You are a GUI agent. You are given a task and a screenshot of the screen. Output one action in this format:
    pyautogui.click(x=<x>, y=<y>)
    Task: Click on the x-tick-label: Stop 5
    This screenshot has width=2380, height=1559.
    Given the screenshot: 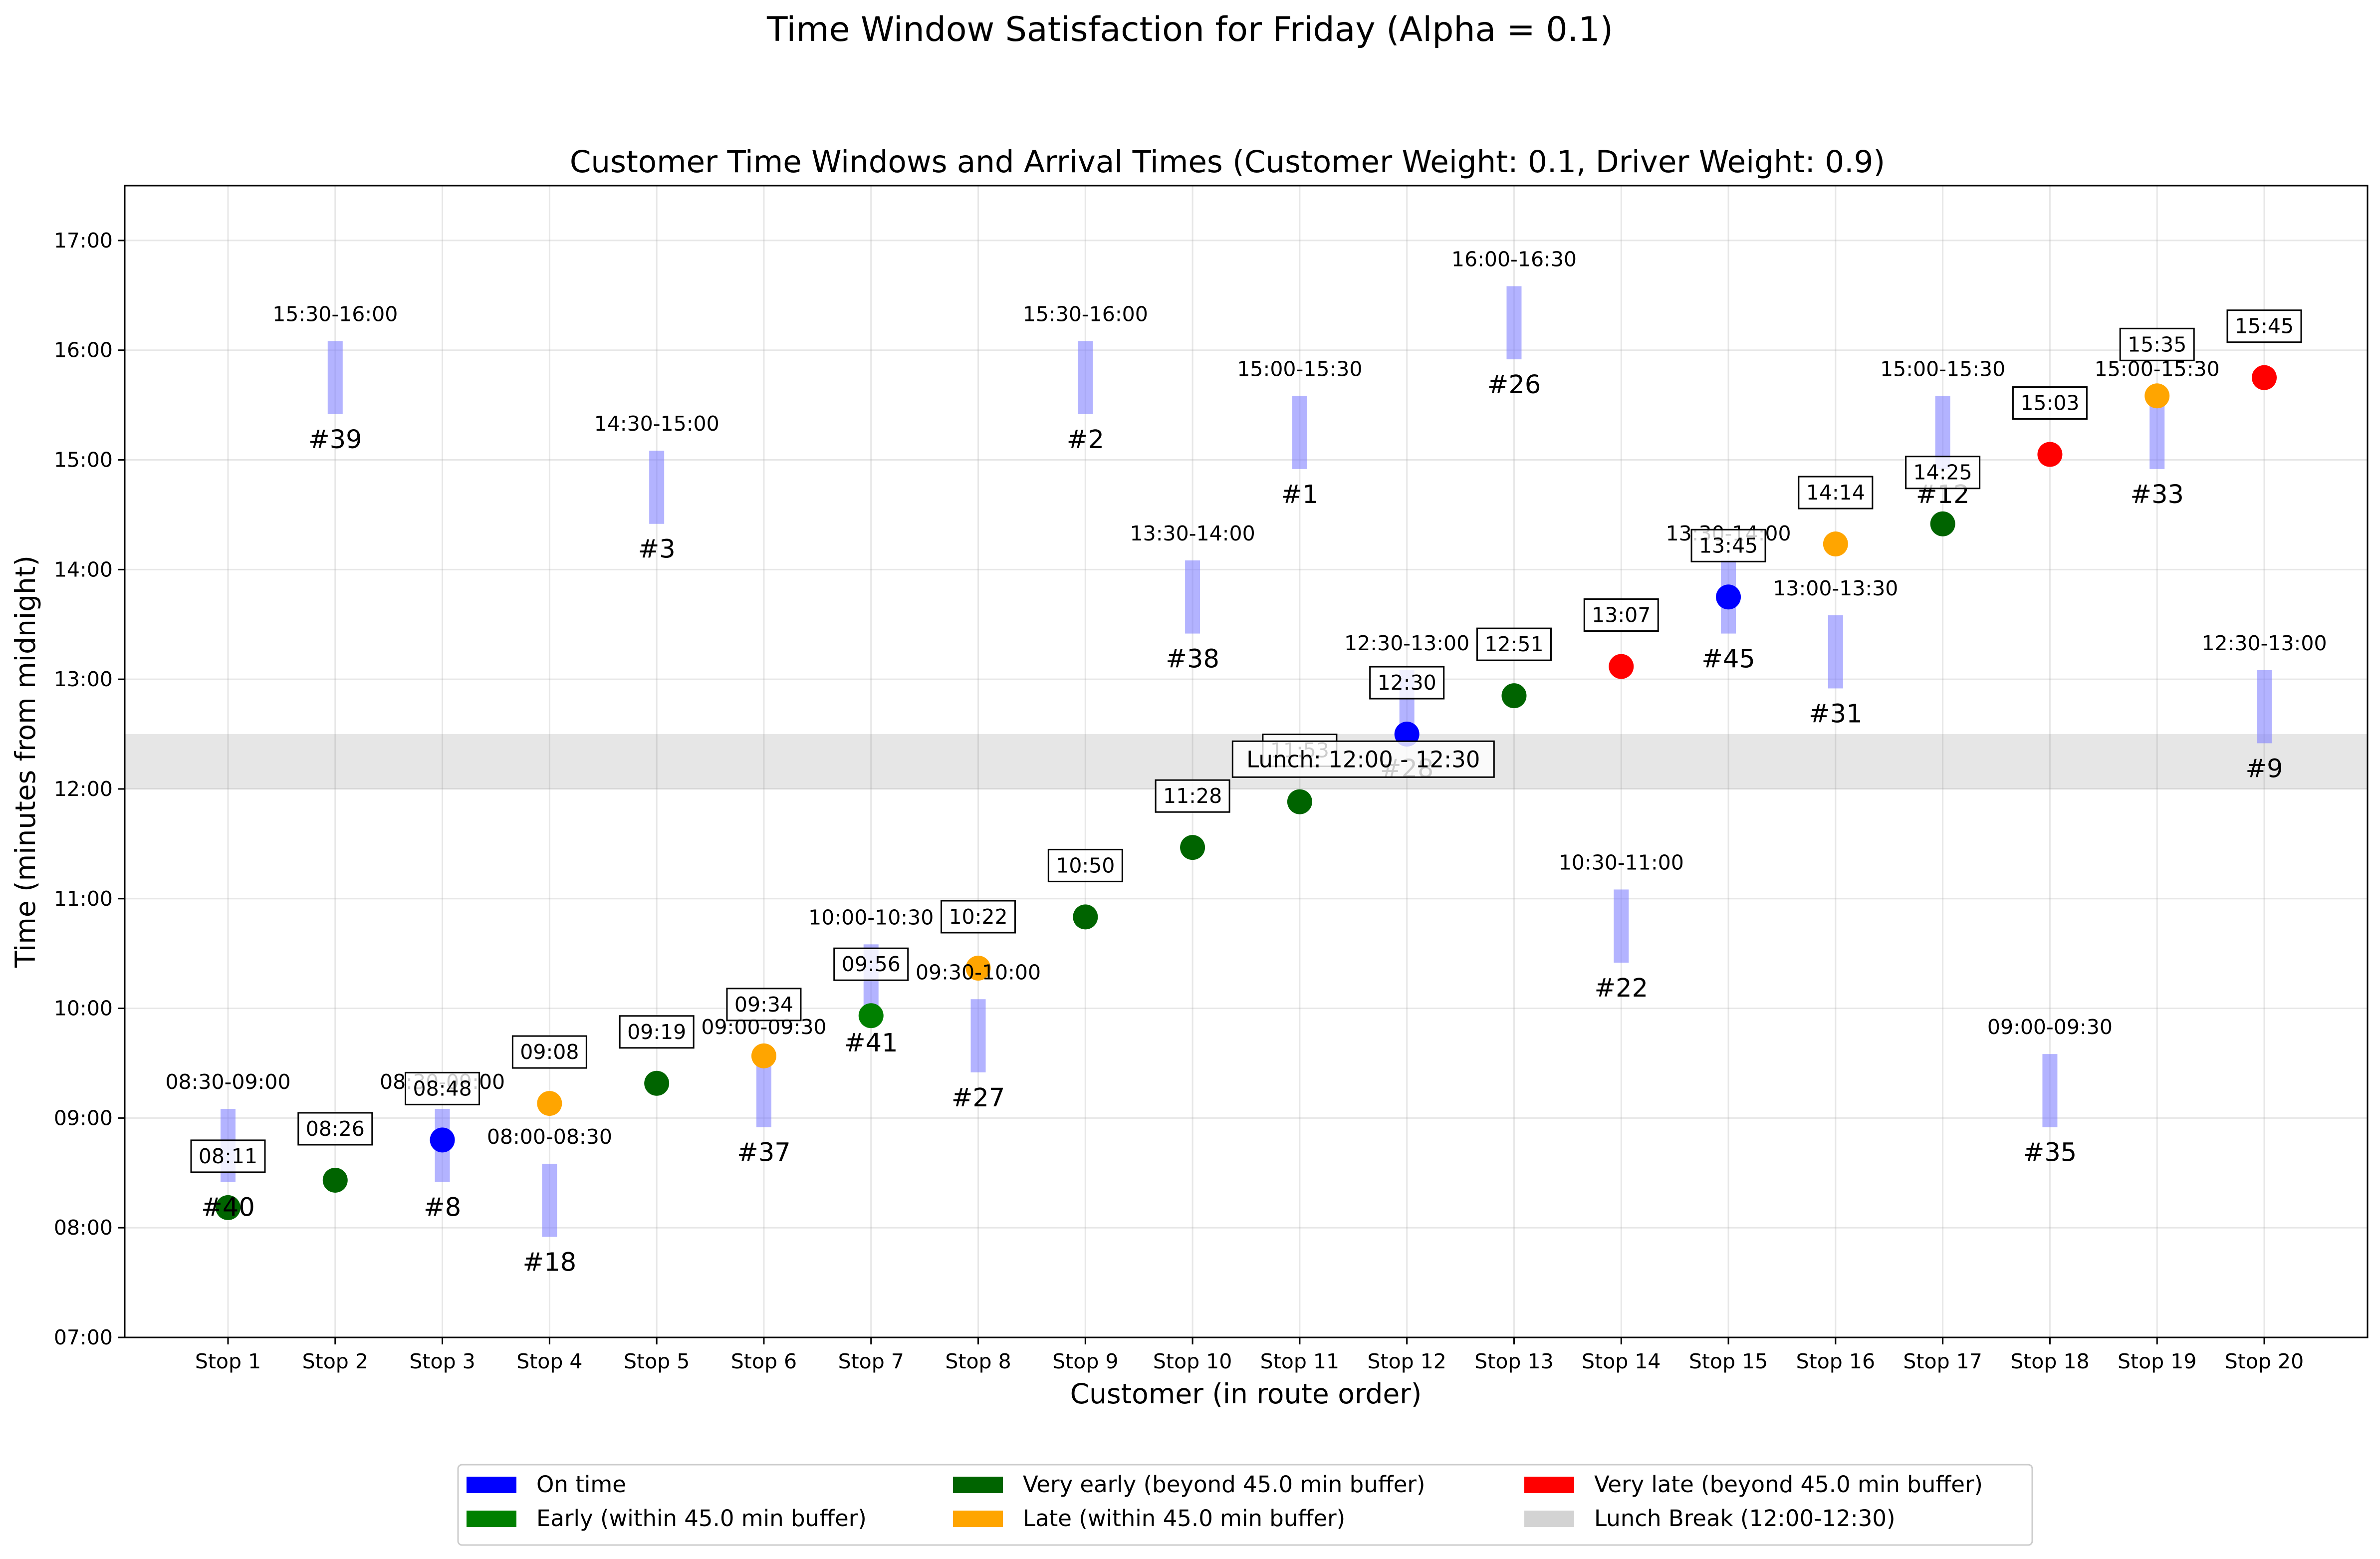 What is the action you would take?
    pyautogui.click(x=657, y=1361)
    